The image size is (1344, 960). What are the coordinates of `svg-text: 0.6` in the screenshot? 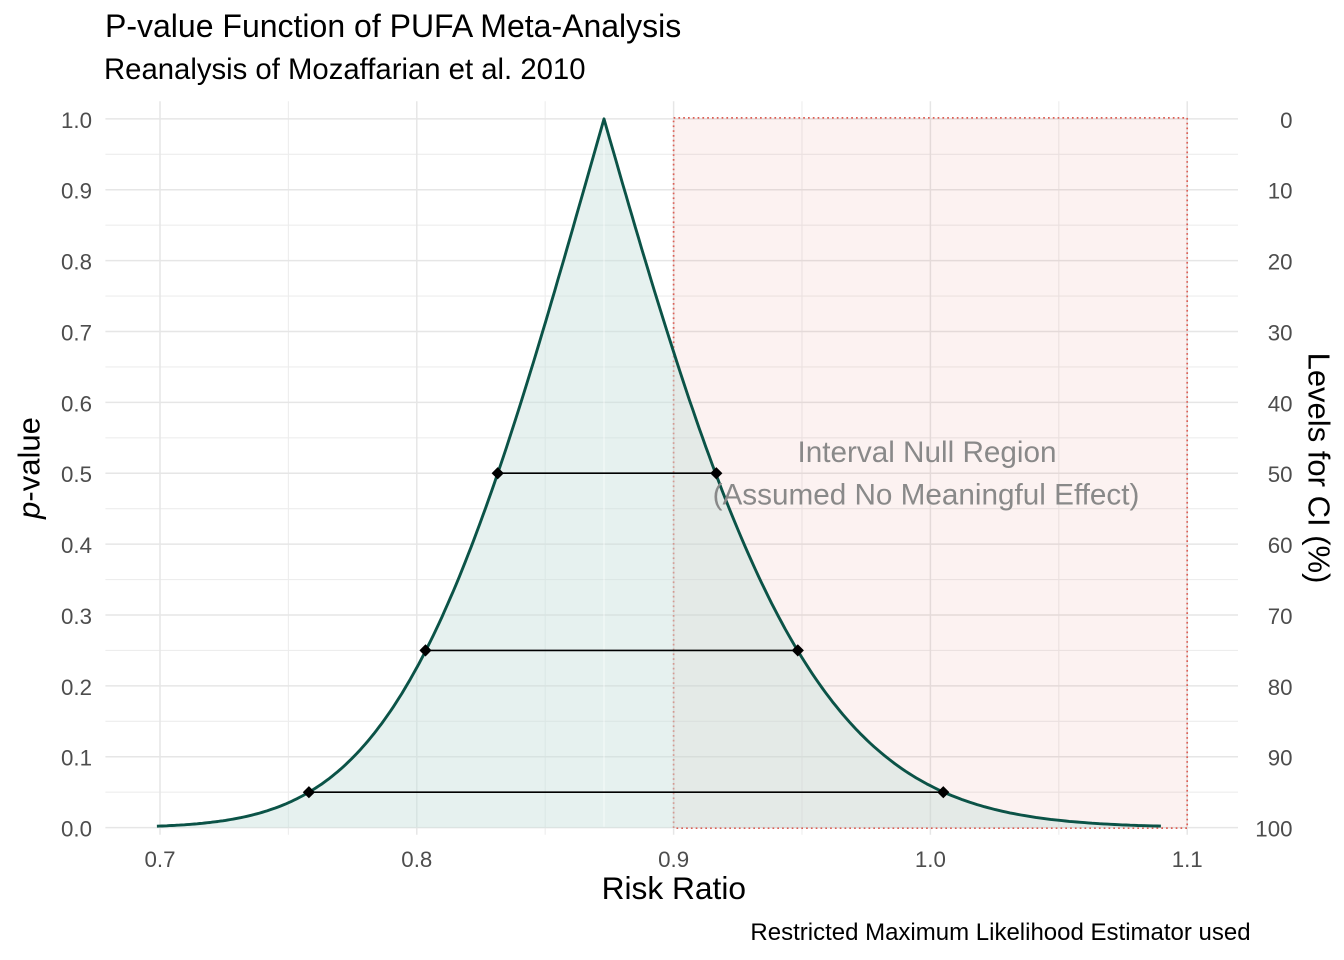 It's located at (76, 403).